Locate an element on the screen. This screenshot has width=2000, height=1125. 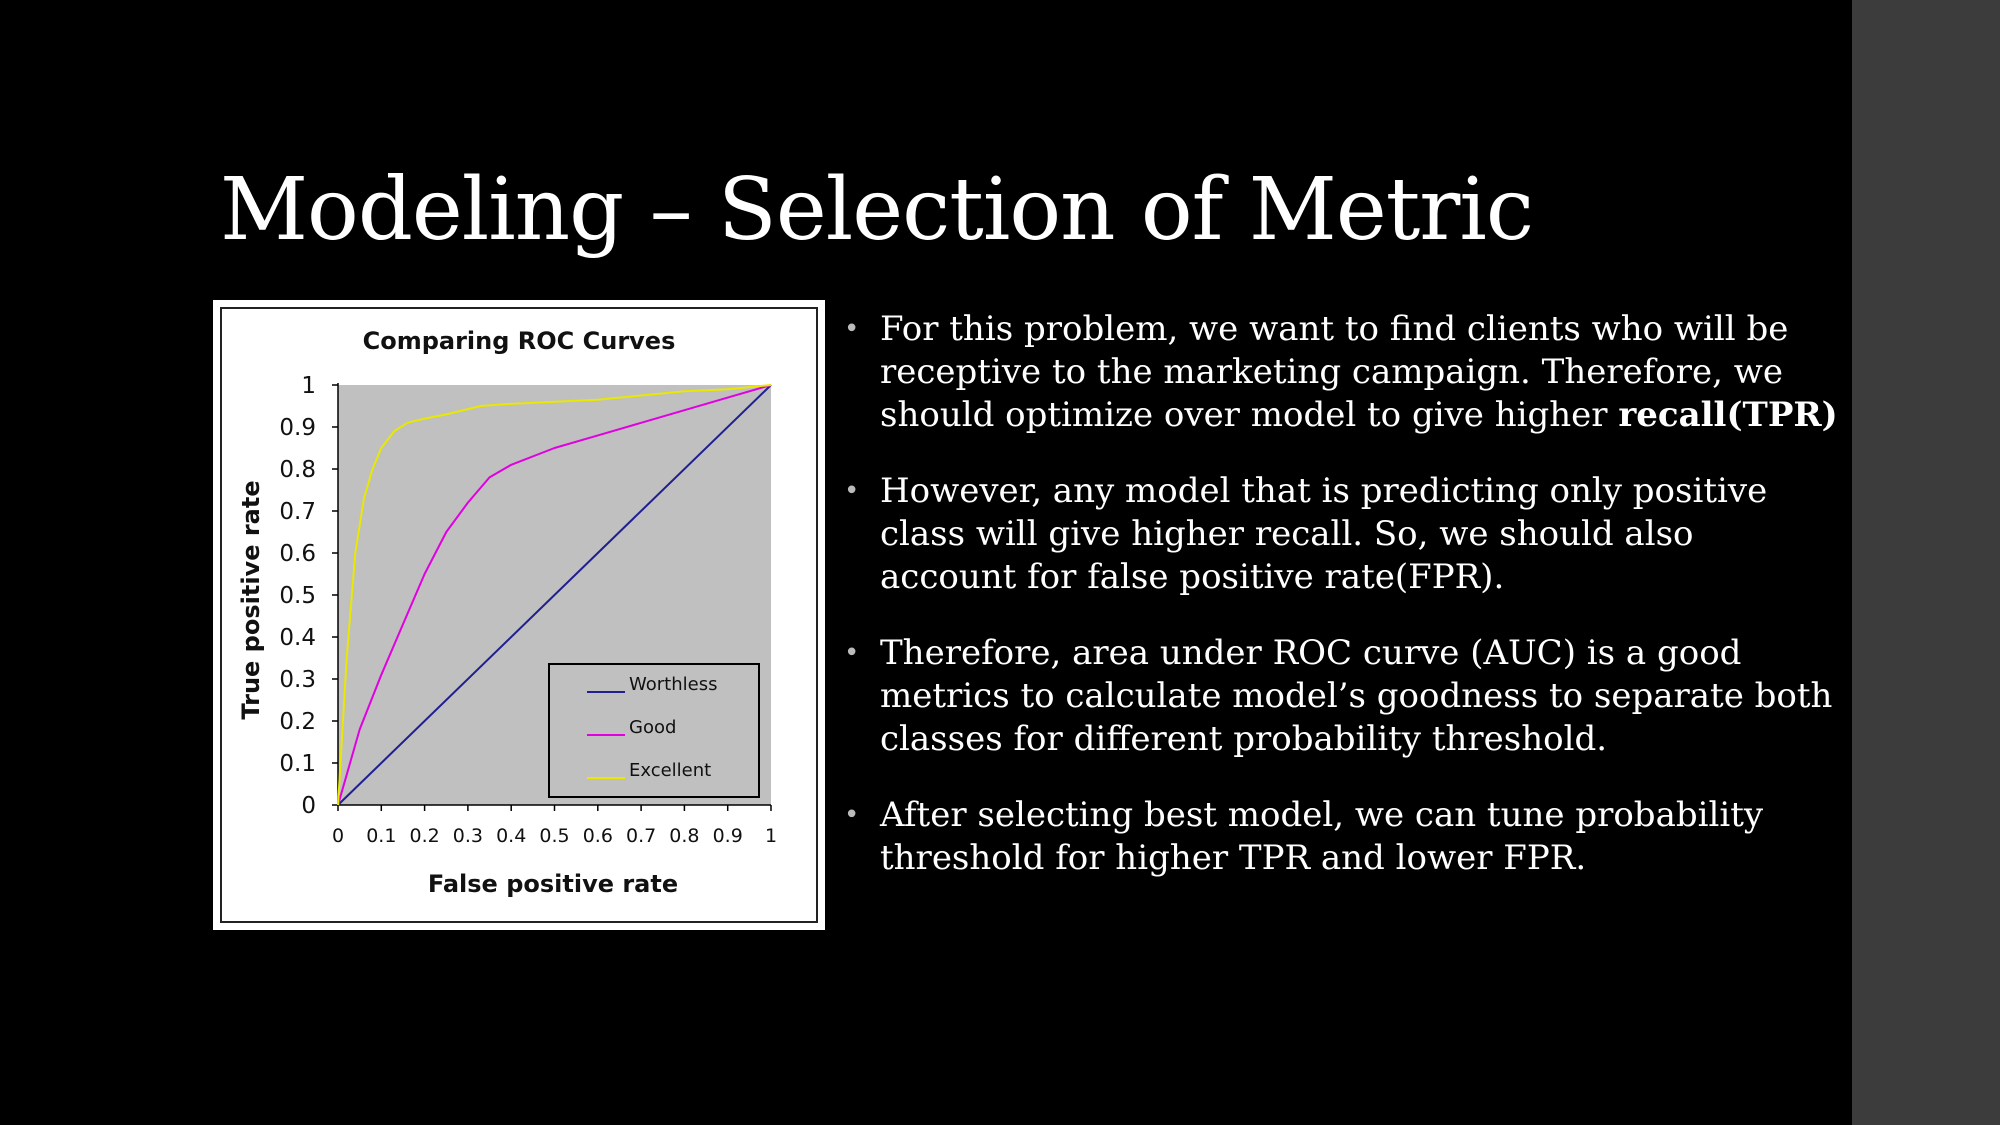
y-tick-label: 1 is located at coordinates (308, 386).